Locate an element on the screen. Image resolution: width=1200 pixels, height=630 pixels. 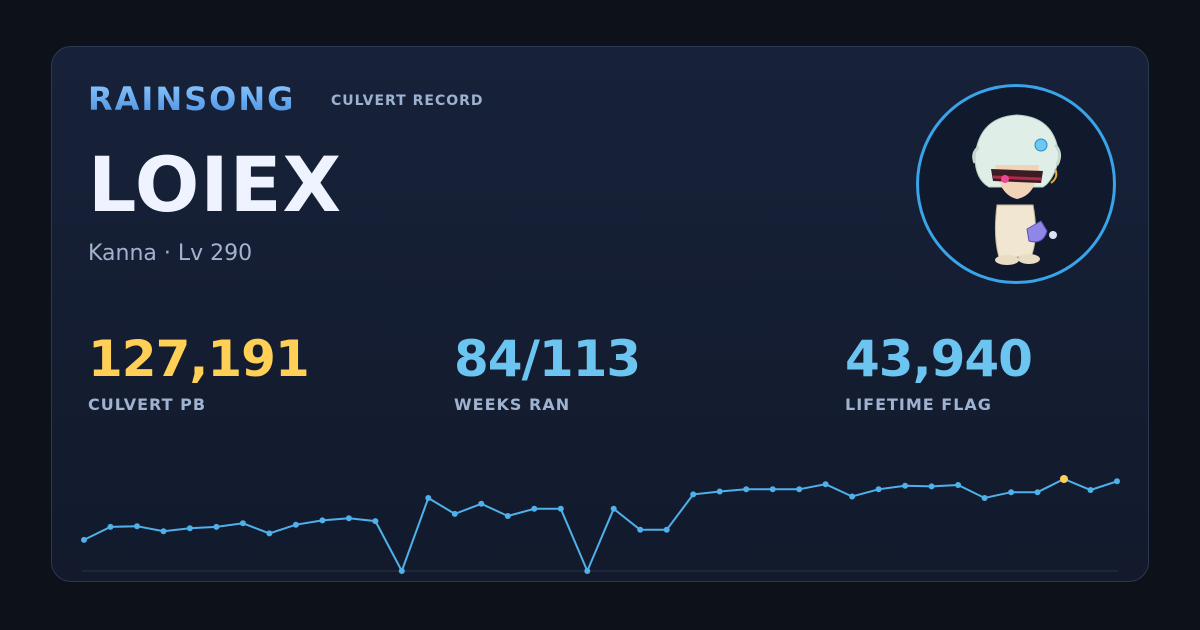
weeks-ran-label: WEEKS RAN is located at coordinates (512, 404).